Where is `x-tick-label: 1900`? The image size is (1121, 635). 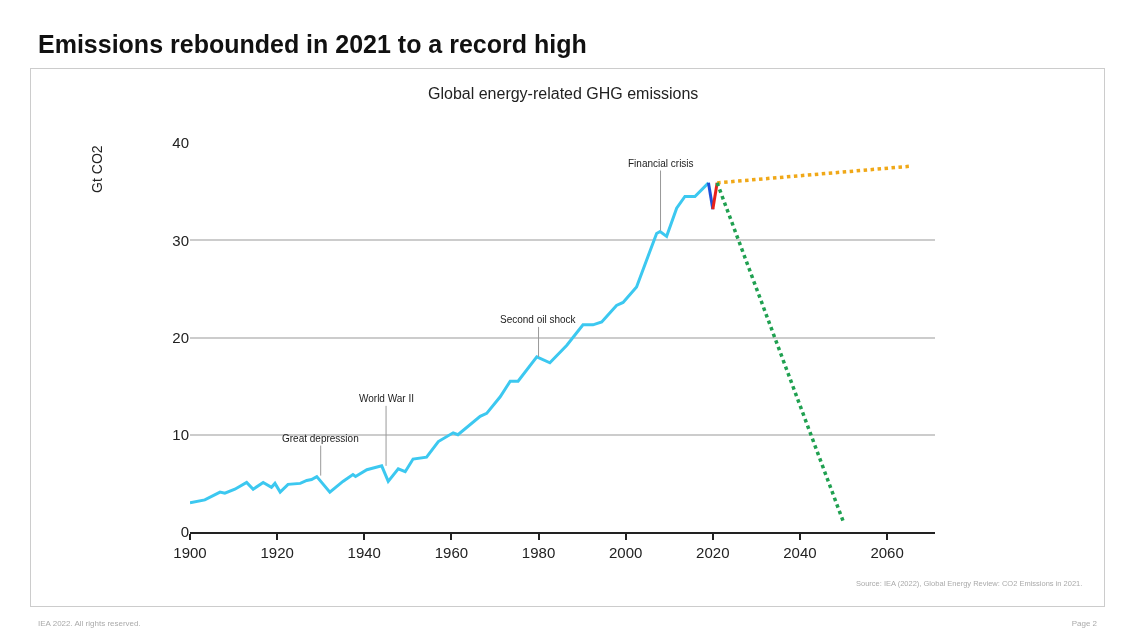 x-tick-label: 1900 is located at coordinates (190, 552).